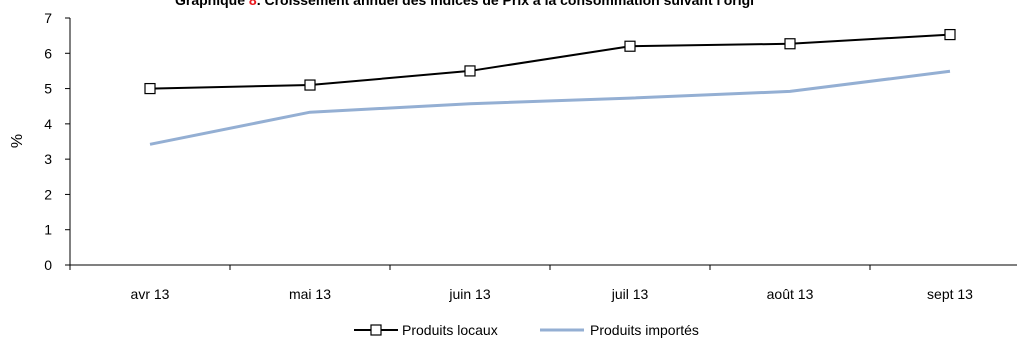 The height and width of the screenshot is (340, 1017). Describe the element at coordinates (48, 89) in the screenshot. I see `y-tick-label: 5` at that location.